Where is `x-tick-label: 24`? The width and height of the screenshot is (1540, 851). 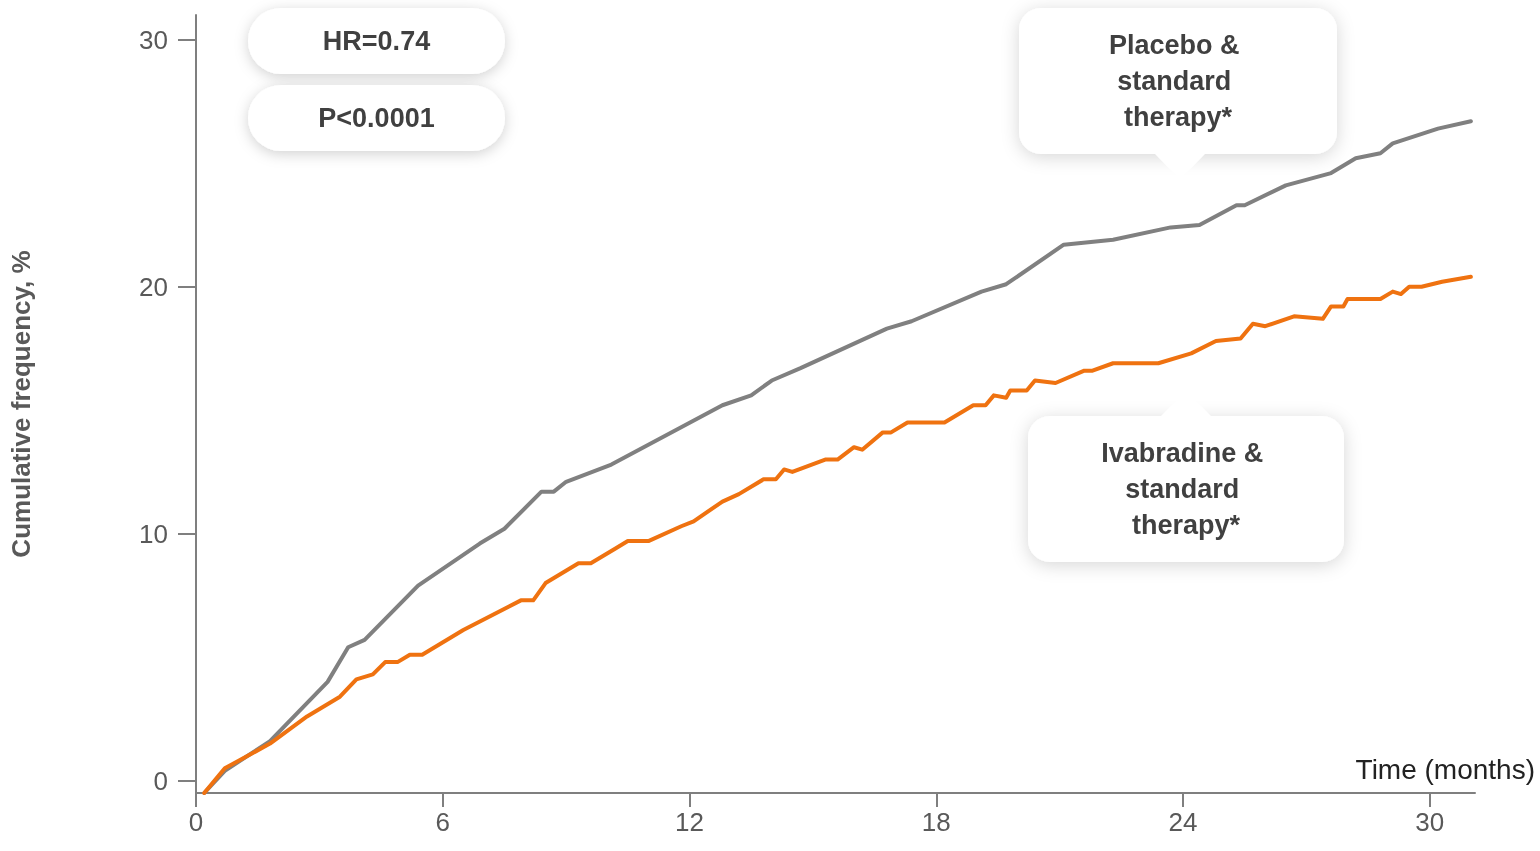
x-tick-label: 24 is located at coordinates (1183, 822).